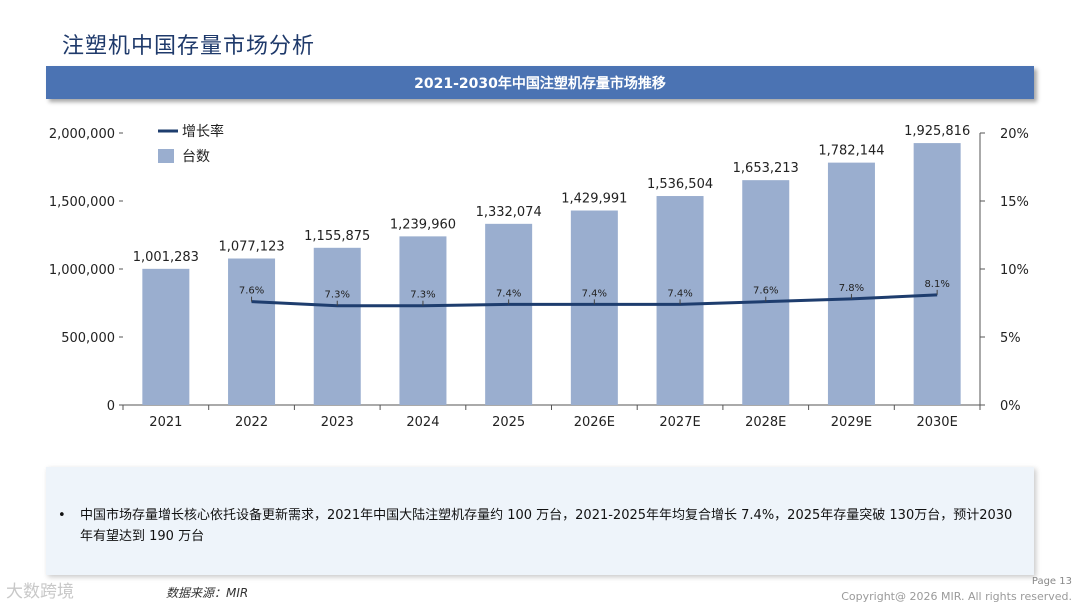 The height and width of the screenshot is (607, 1080). I want to click on x-tick-label: 2021, so click(165, 422).